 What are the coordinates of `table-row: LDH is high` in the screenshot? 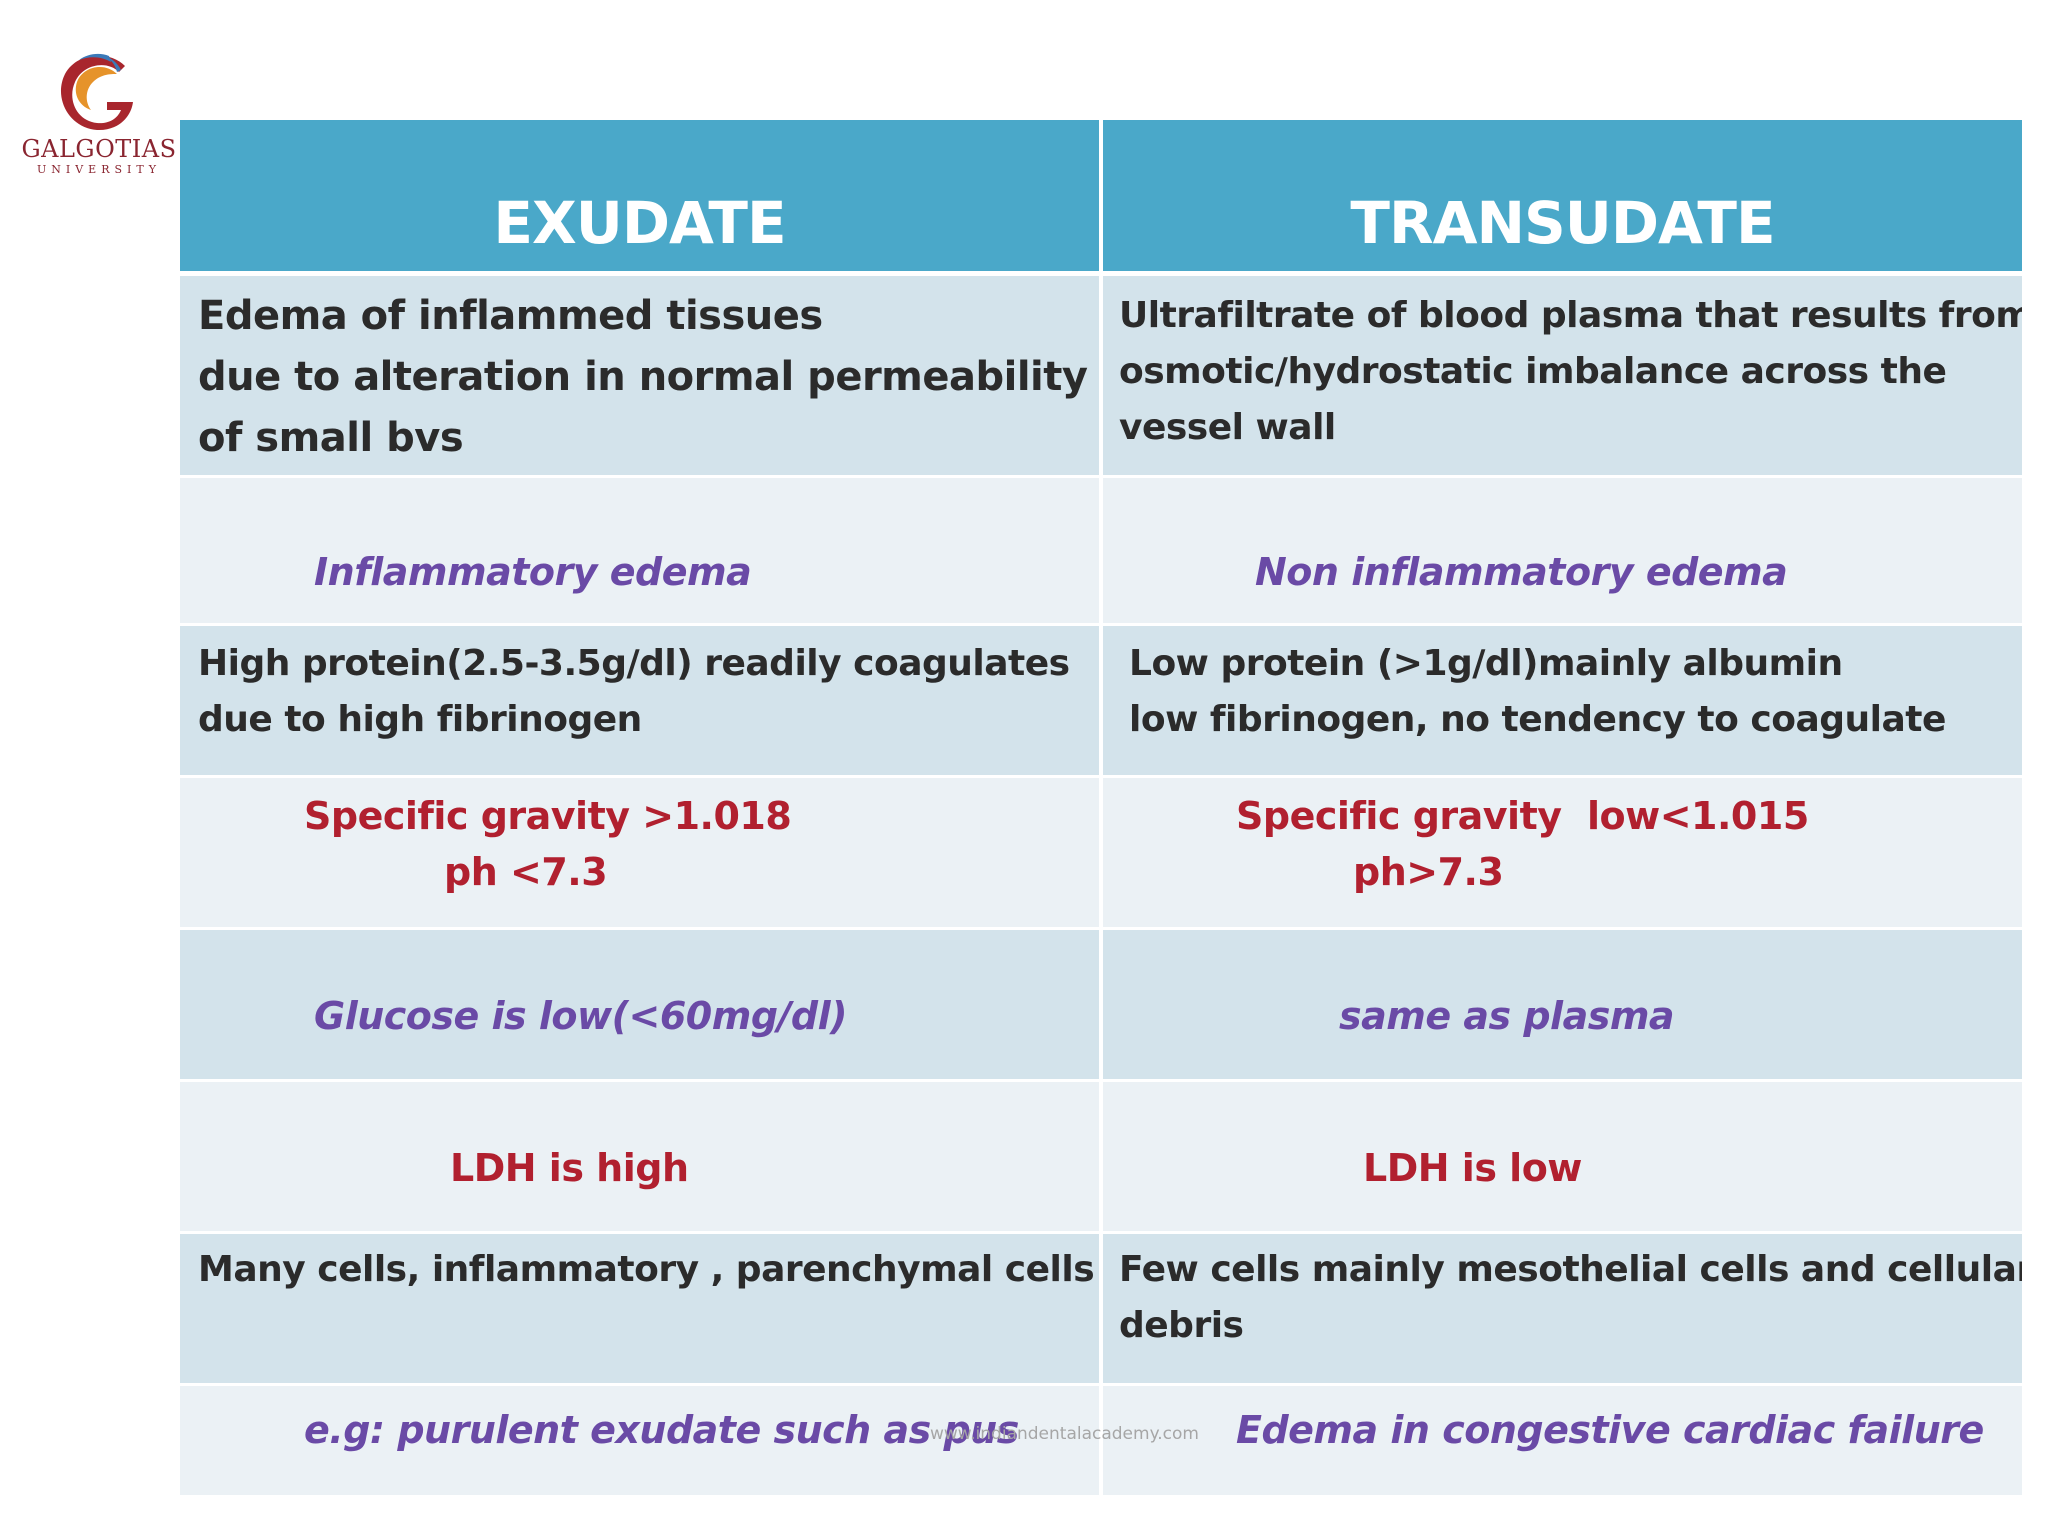 It's located at (639, 1158).